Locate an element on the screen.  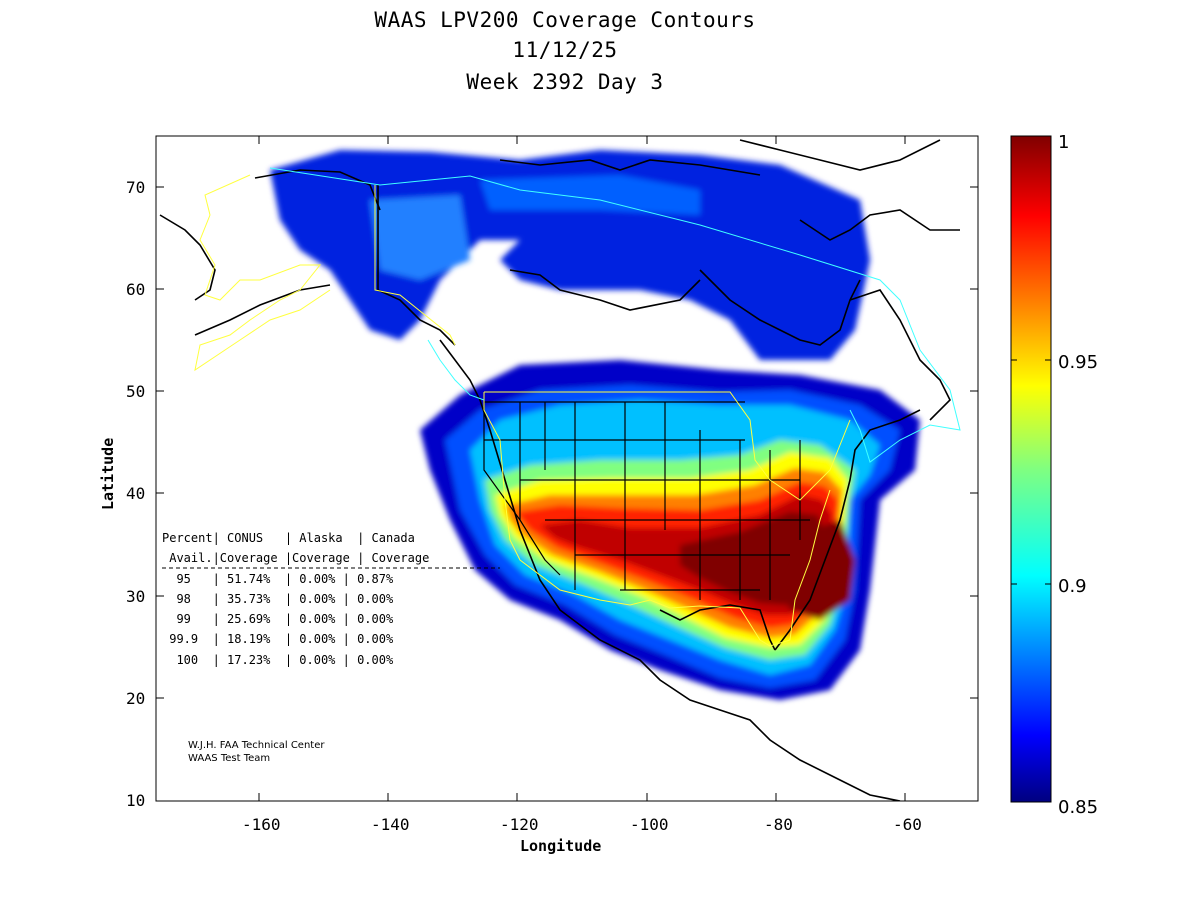
x-tick-label: -160 is located at coordinates (261, 824).